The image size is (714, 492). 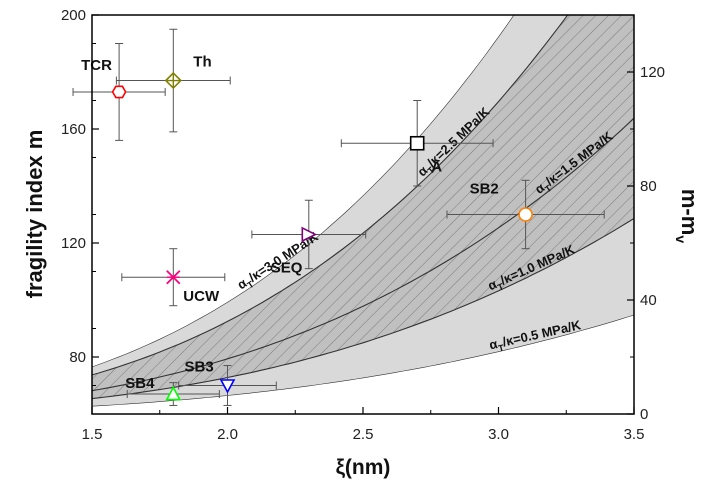 I want to click on x-tick-label: 2.0, so click(x=227, y=434).